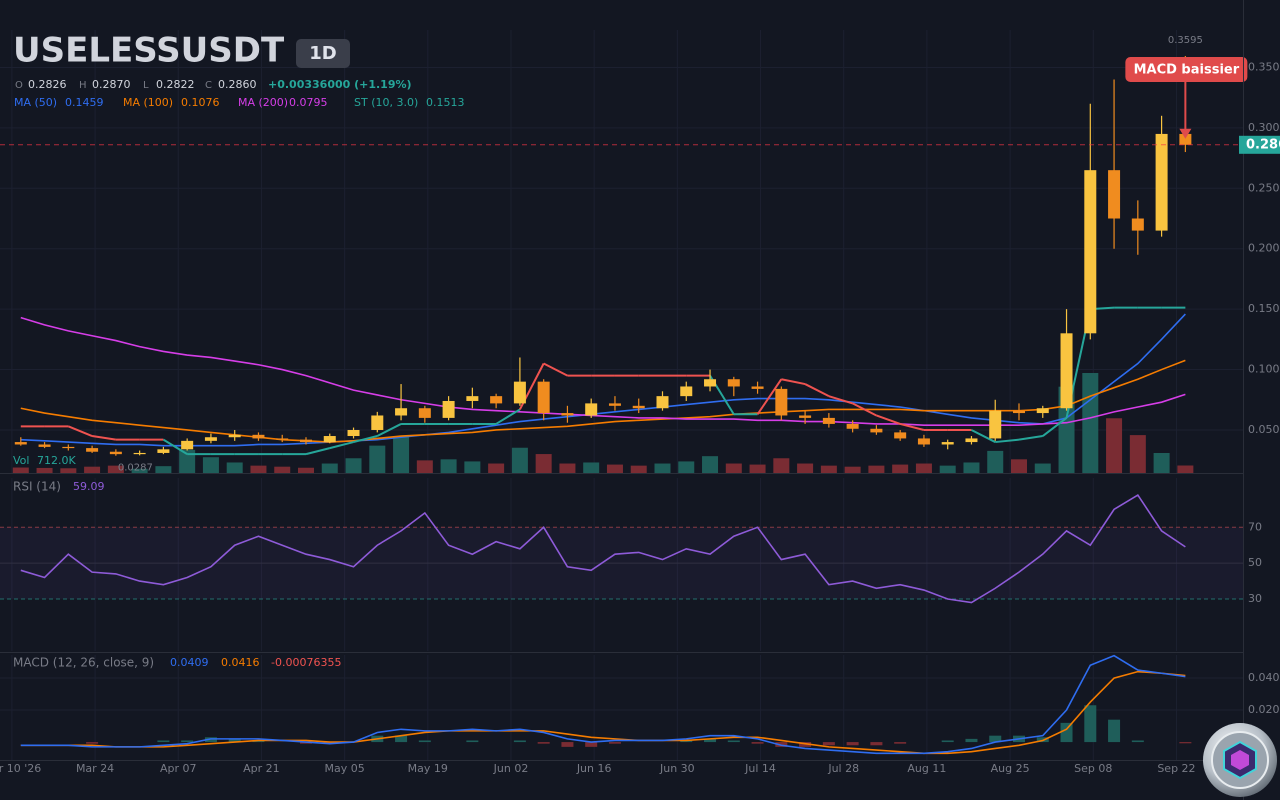 This screenshot has width=1280, height=800. What do you see at coordinates (261, 768) in the screenshot?
I see `x-tick-label: Apr 21` at bounding box center [261, 768].